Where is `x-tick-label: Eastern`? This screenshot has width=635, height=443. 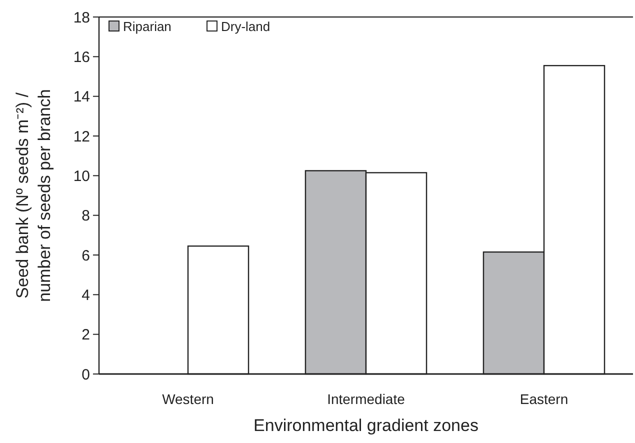 x-tick-label: Eastern is located at coordinates (544, 399).